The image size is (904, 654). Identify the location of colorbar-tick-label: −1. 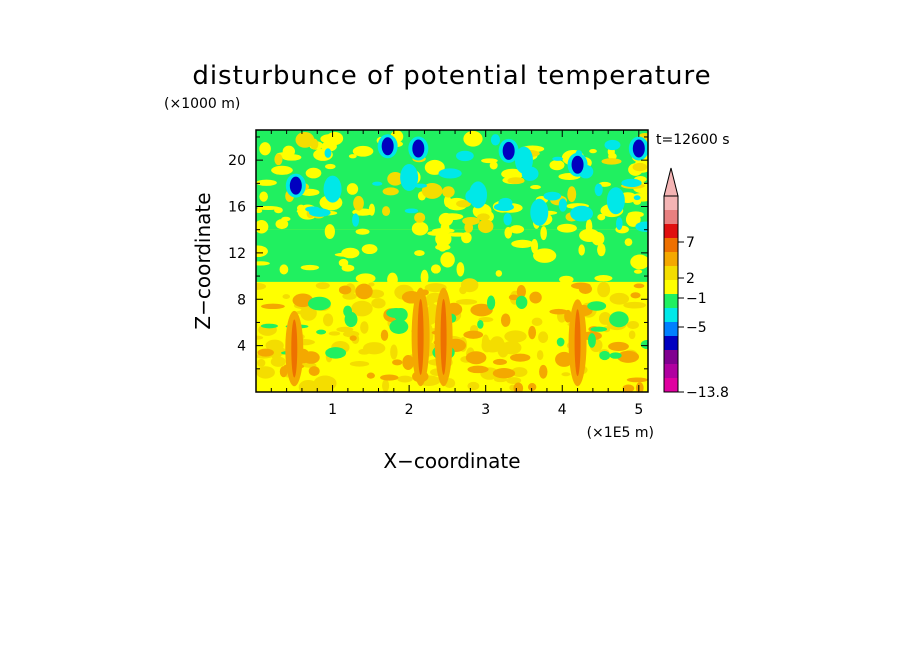
(696, 299).